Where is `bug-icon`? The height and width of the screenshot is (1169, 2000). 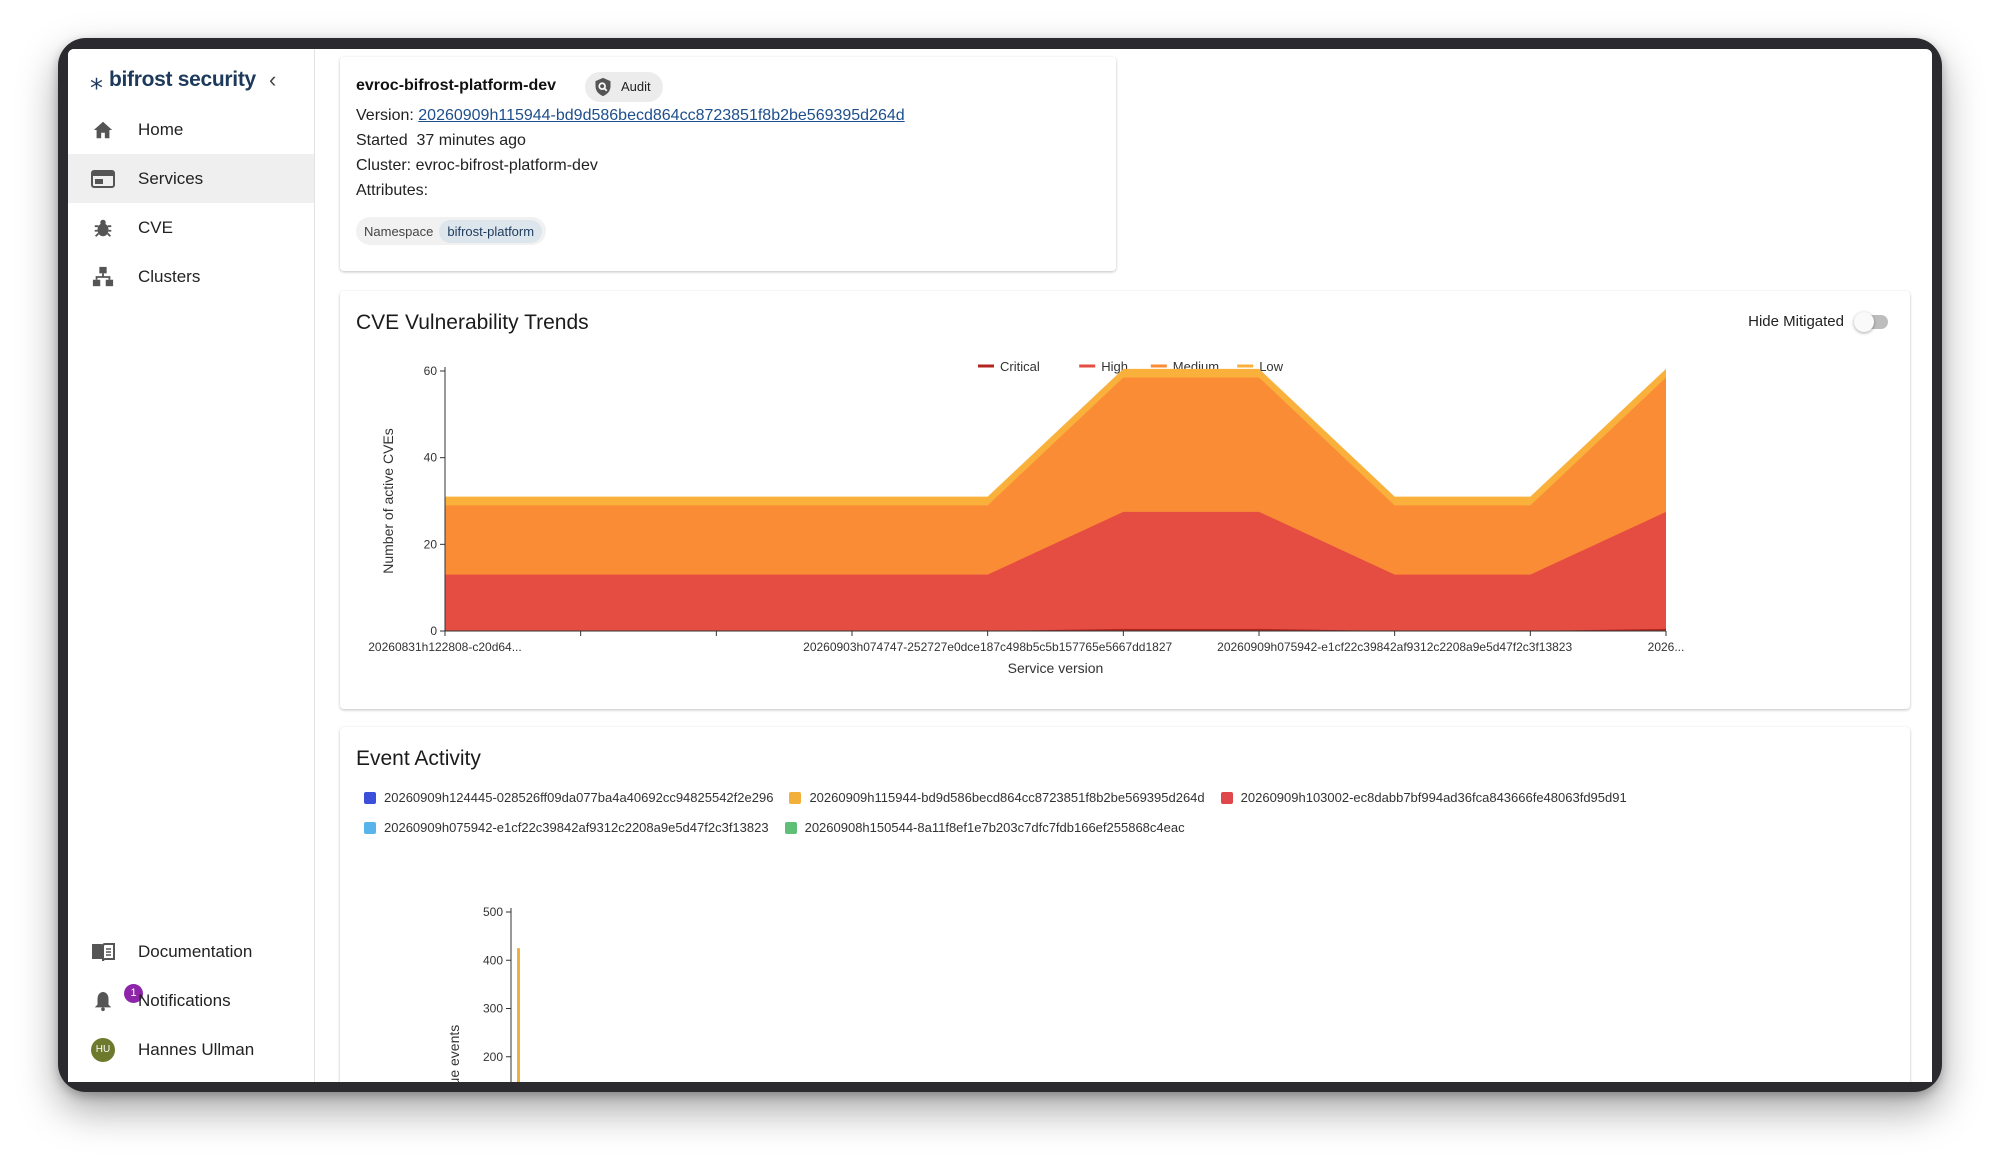
bug-icon is located at coordinates (103, 228).